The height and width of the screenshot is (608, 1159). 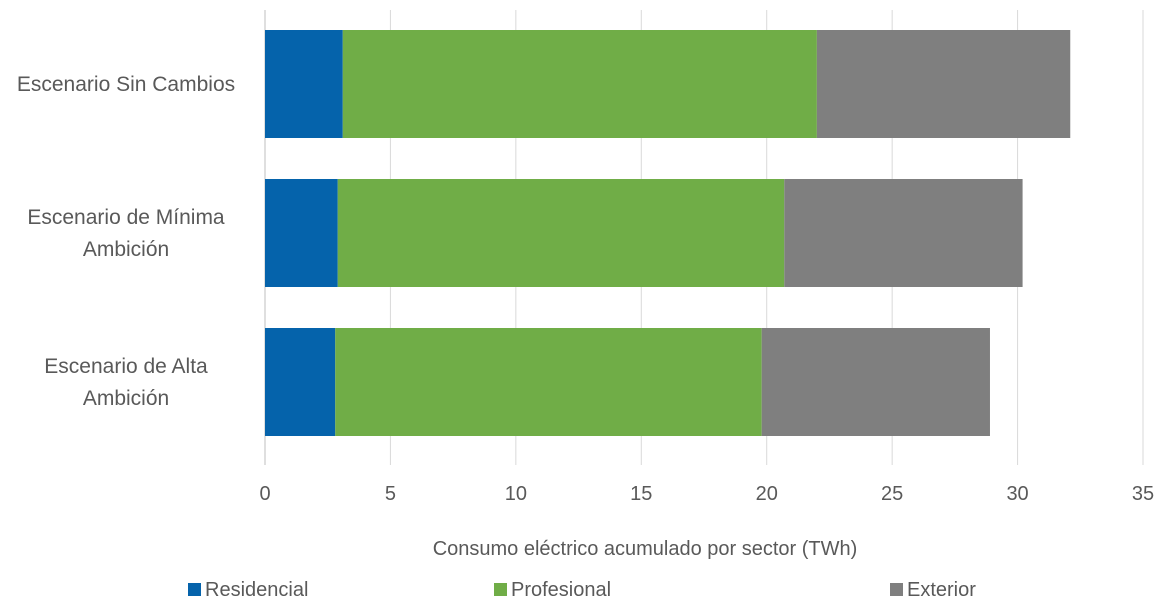 What do you see at coordinates (941, 590) in the screenshot?
I see `legend-label: Exterior` at bounding box center [941, 590].